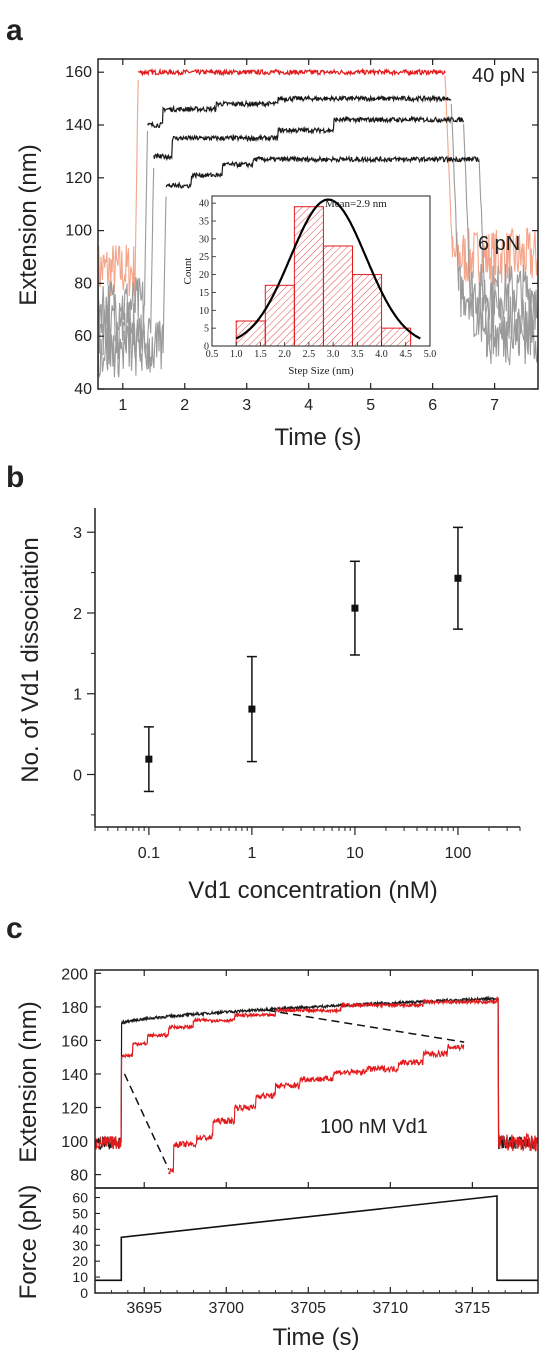  I want to click on panel-a-y-tick-label: 160, so click(78, 72).